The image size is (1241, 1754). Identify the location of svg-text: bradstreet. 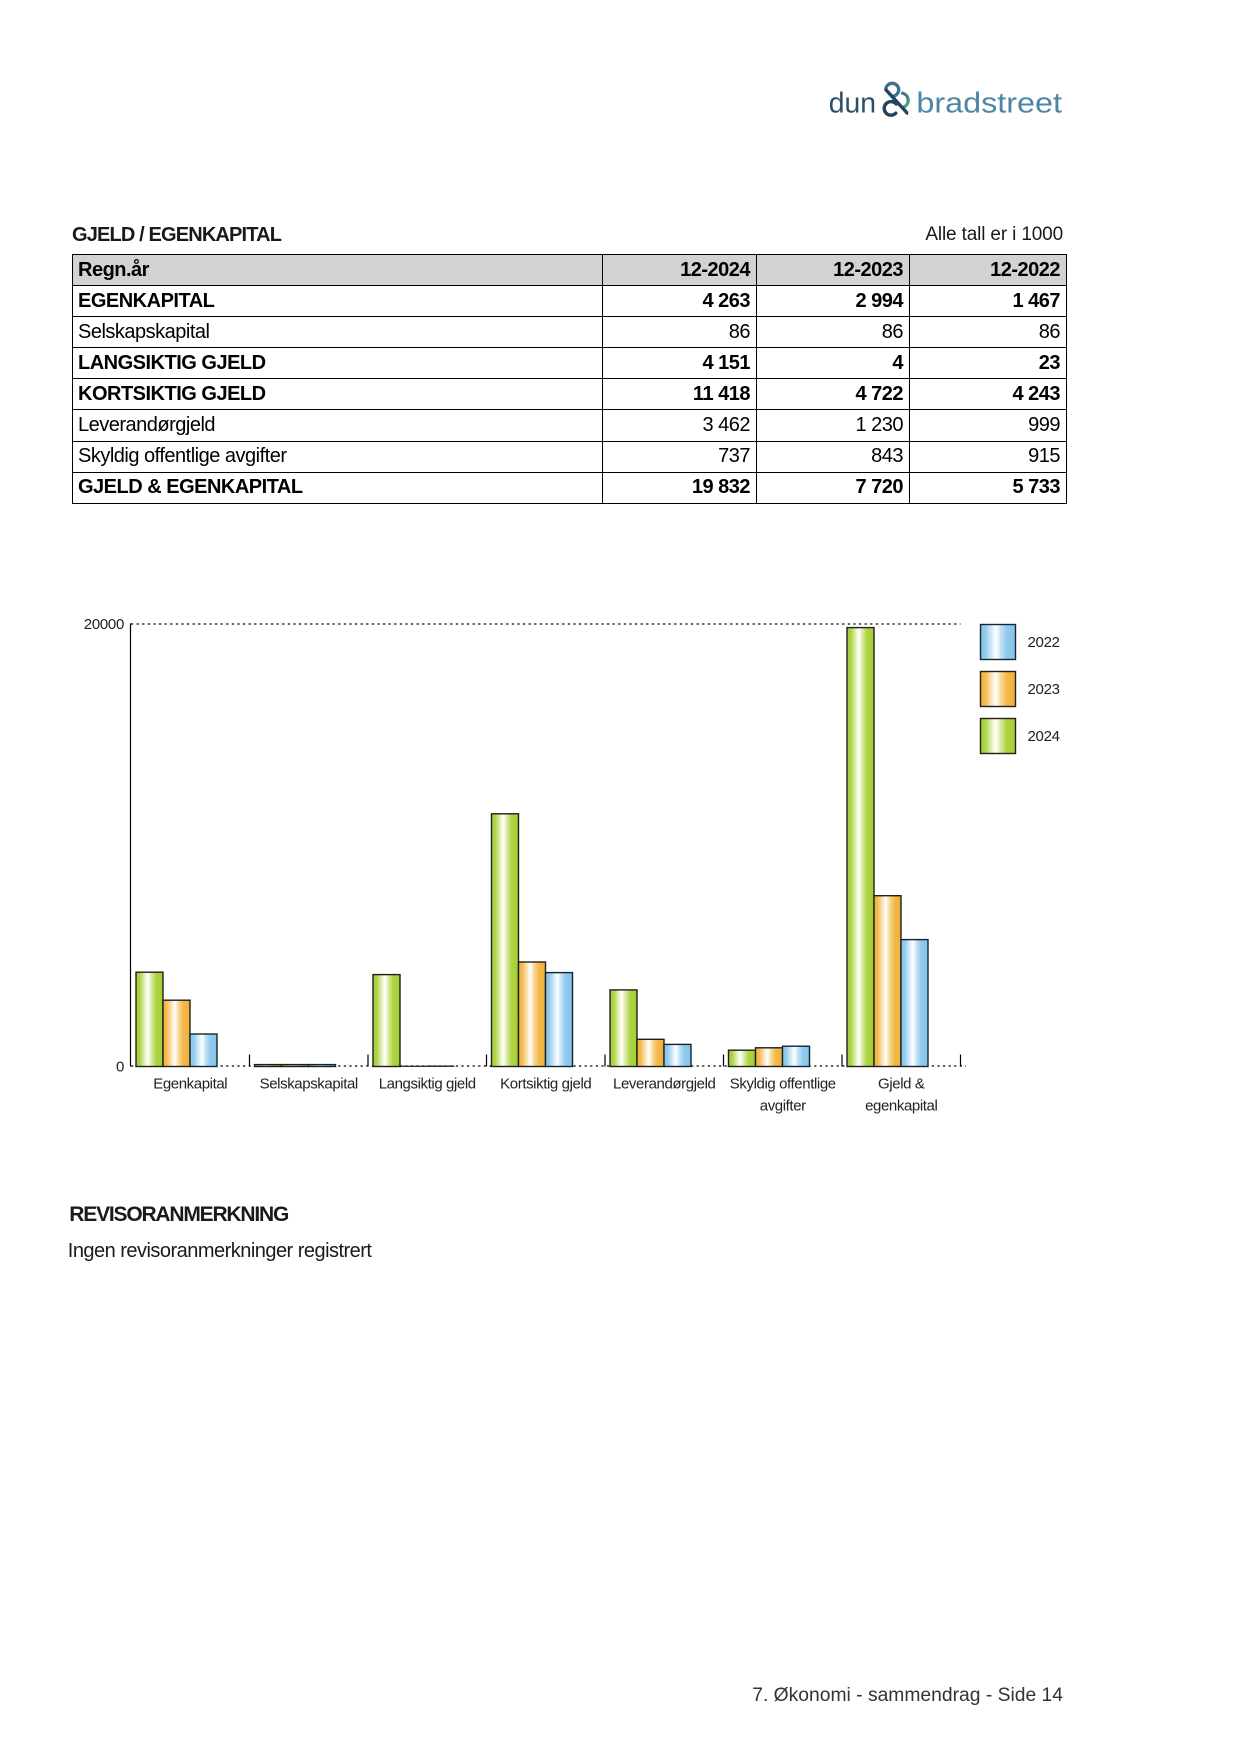
(989, 103).